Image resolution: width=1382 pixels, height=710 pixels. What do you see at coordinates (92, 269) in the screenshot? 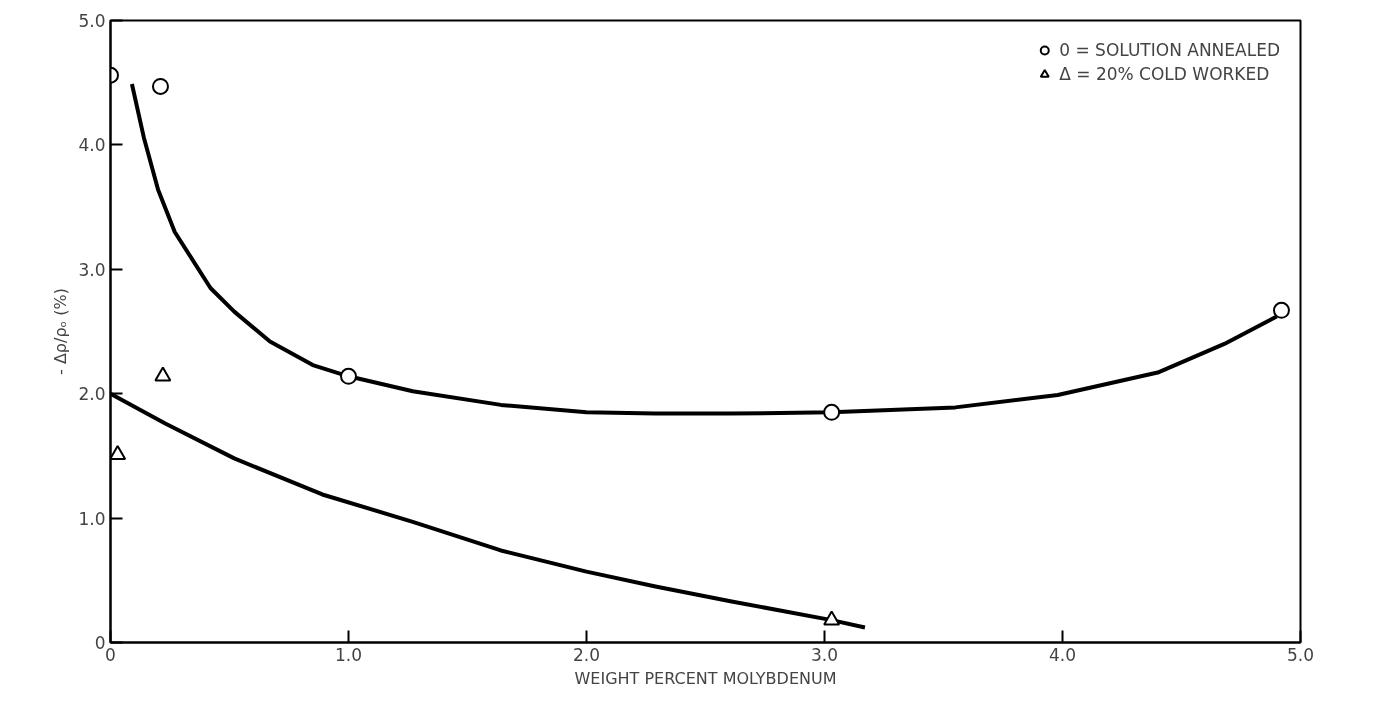
I see `y-tick-label: 3.0` at bounding box center [92, 269].